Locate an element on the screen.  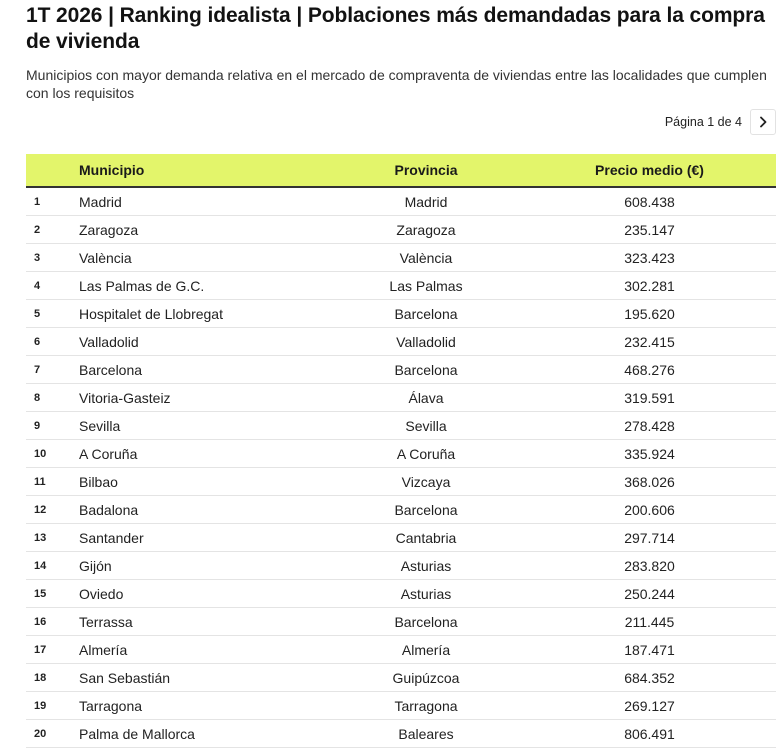
municipio-cell: San Sebastián is located at coordinates (125, 677).